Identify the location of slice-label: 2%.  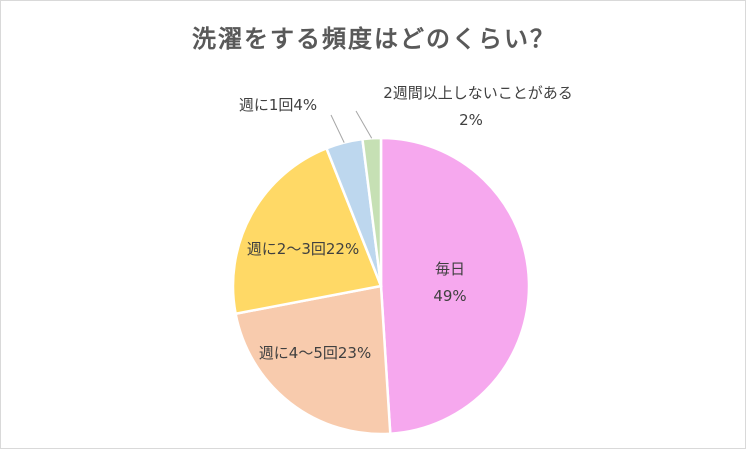
(471, 120).